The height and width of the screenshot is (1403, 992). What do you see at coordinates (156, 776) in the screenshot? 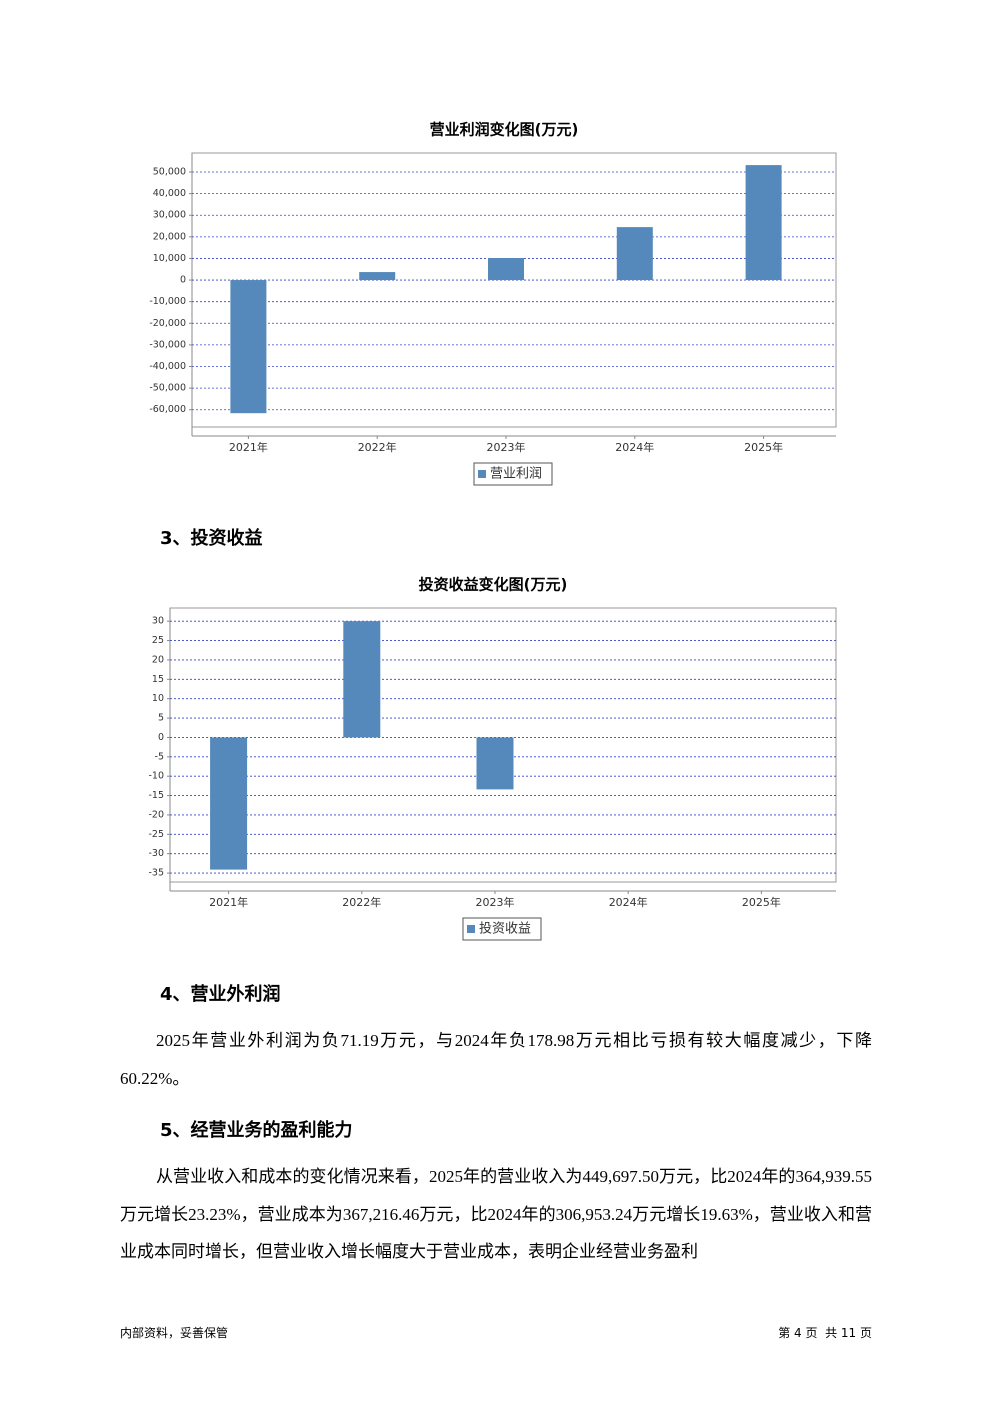
I see `y-tick-label: -10` at bounding box center [156, 776].